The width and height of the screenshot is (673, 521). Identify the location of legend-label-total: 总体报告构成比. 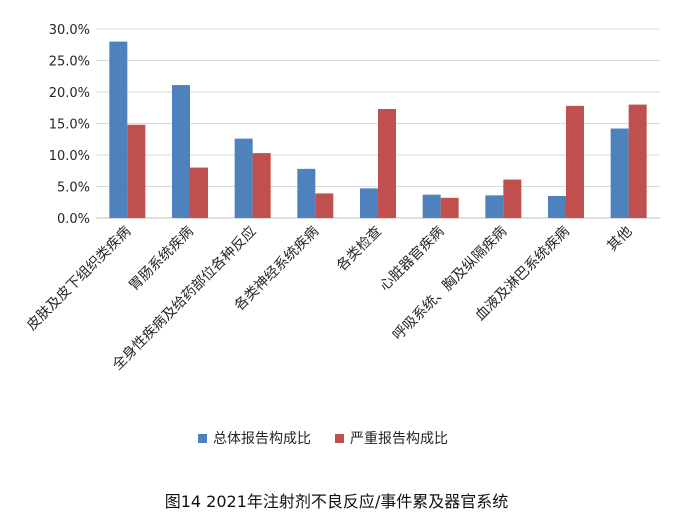
(262, 439).